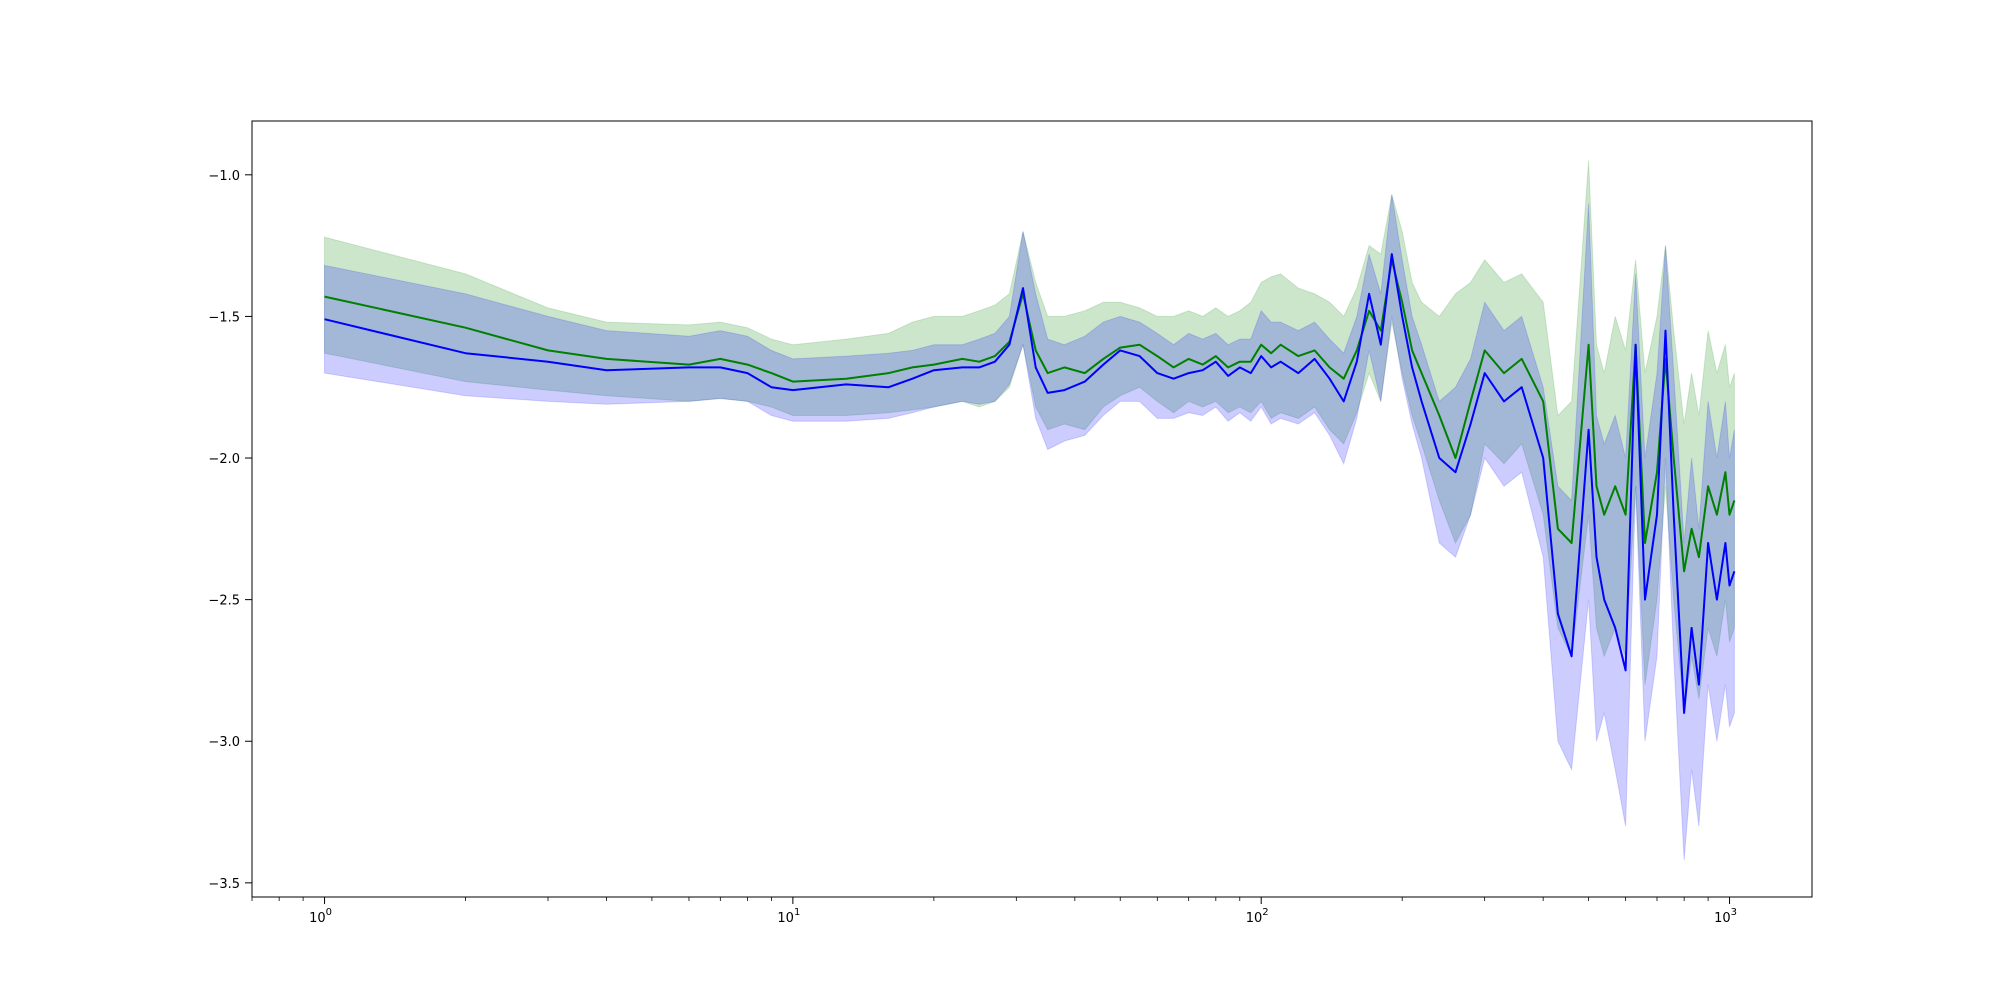 This screenshot has width=2000, height=1005. I want to click on y-tick-label: −3.5, so click(224, 884).